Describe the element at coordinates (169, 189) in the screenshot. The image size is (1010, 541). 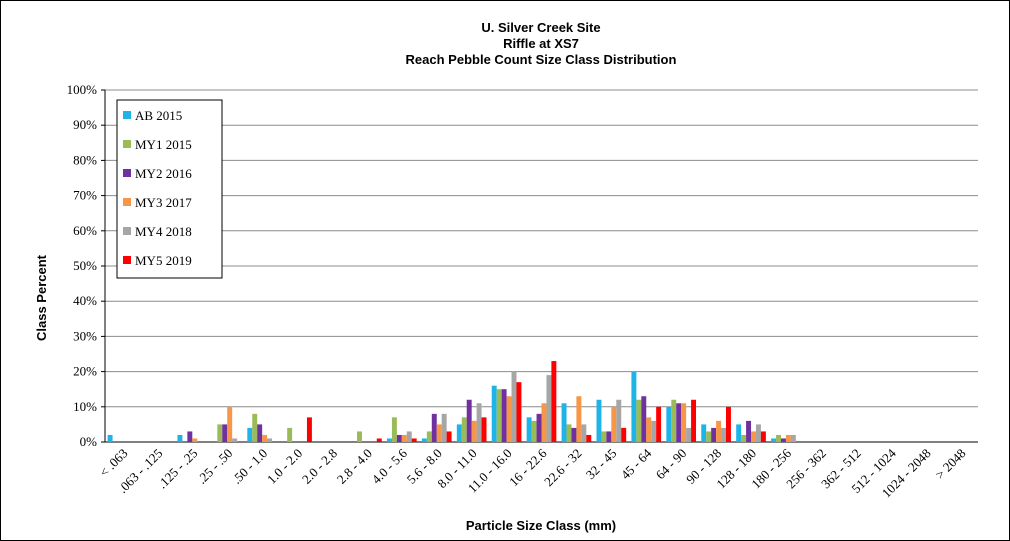
I see `legend-box` at that location.